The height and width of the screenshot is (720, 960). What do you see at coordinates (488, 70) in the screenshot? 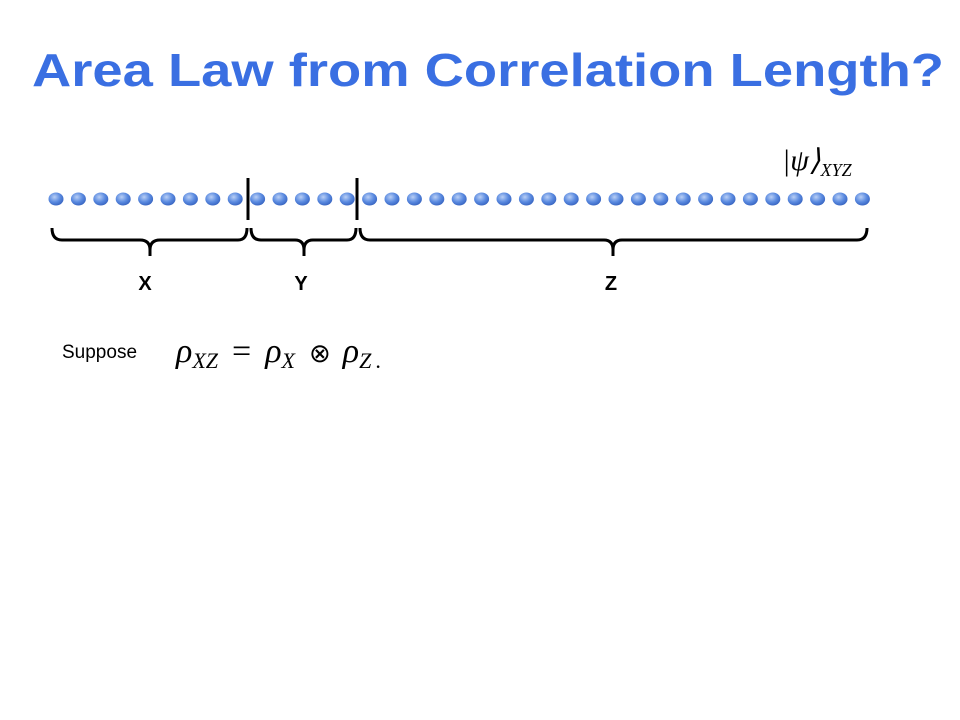
I see `slide-title: Area Law from Correlation Length?` at bounding box center [488, 70].